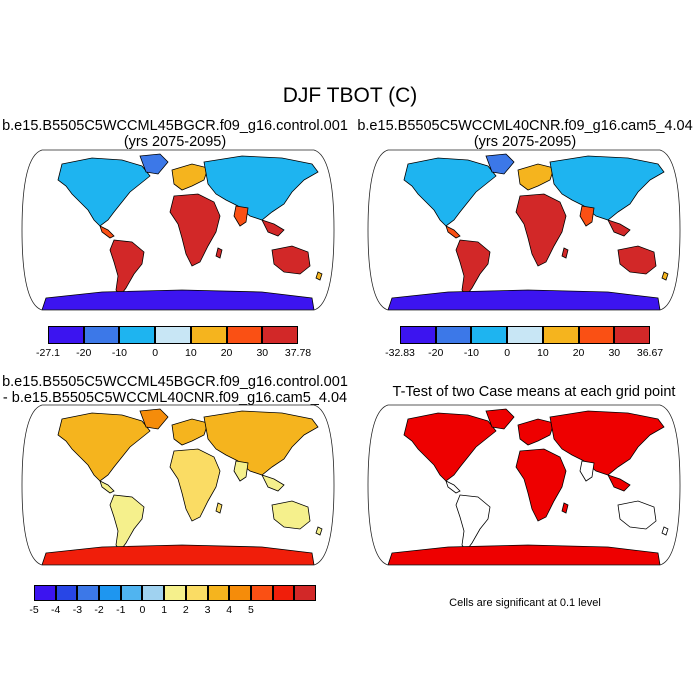 This screenshot has width=700, height=700. I want to click on colorbar-label: 4, so click(229, 610).